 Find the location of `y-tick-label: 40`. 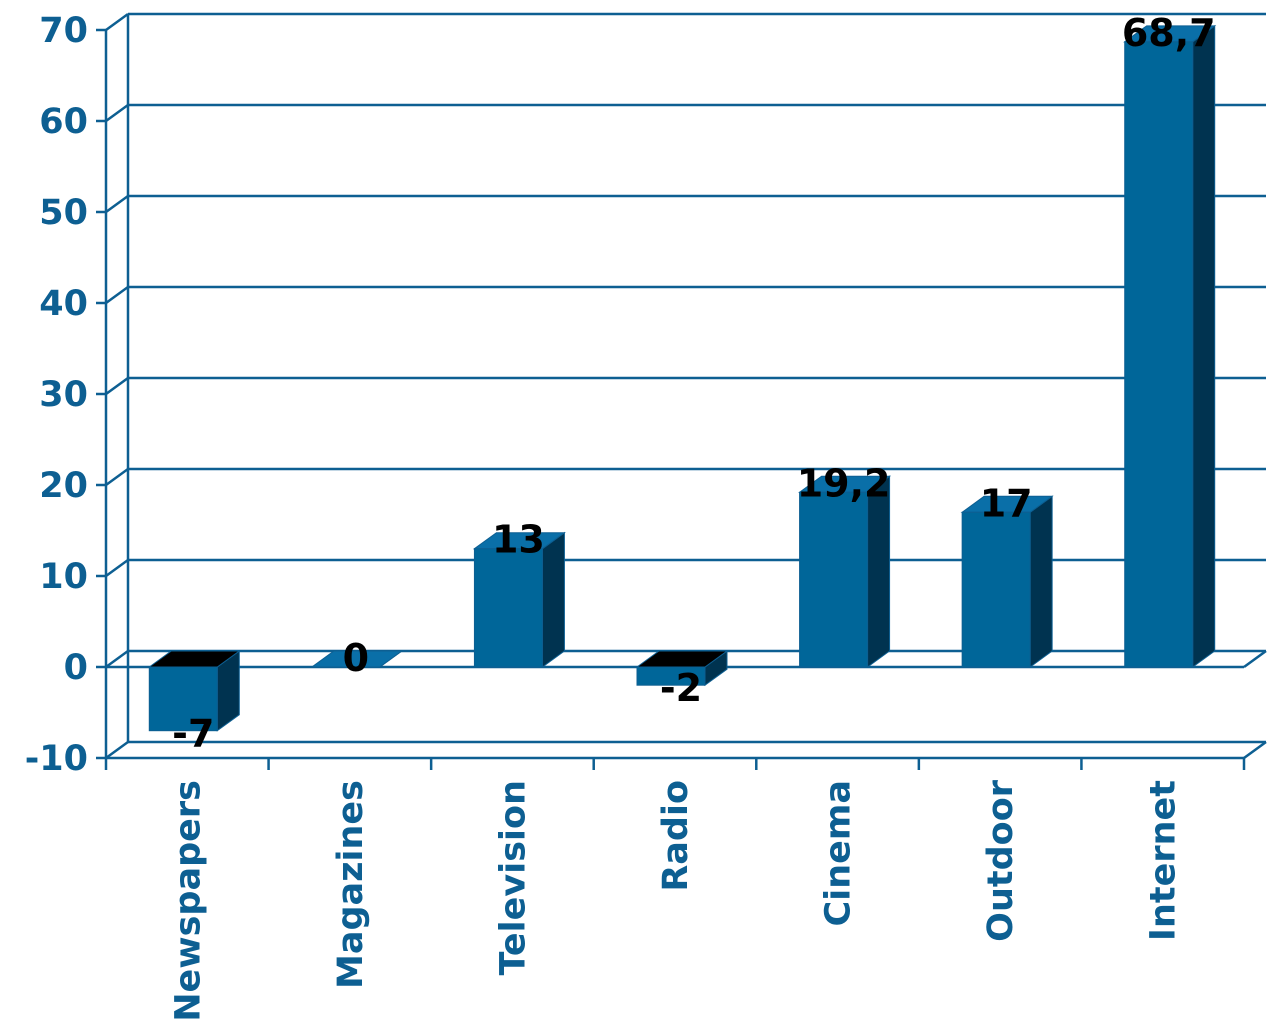

y-tick-label: 40 is located at coordinates (63, 304).